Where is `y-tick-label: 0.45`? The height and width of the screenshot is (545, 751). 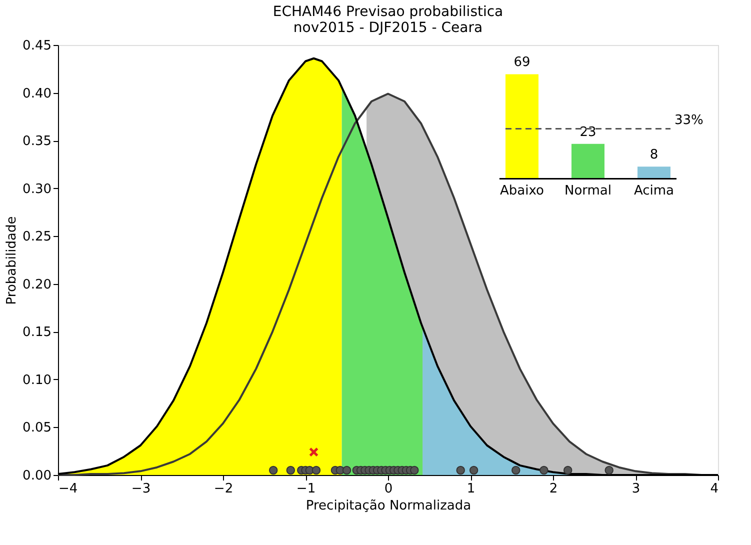
y-tick-label: 0.45 is located at coordinates (37, 46).